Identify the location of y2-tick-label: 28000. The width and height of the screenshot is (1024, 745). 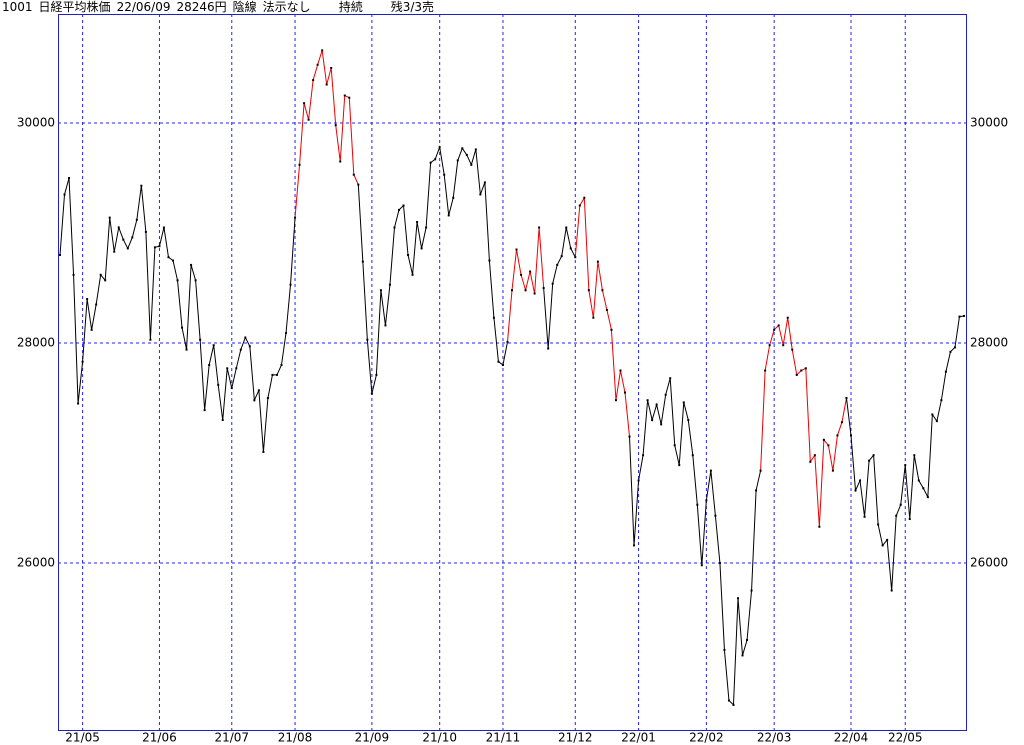
(989, 343).